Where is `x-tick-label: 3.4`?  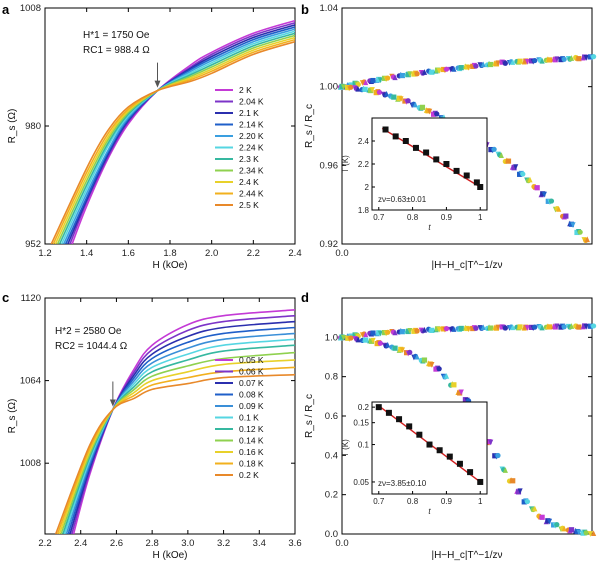
x-tick-label: 3.4 is located at coordinates (259, 543).